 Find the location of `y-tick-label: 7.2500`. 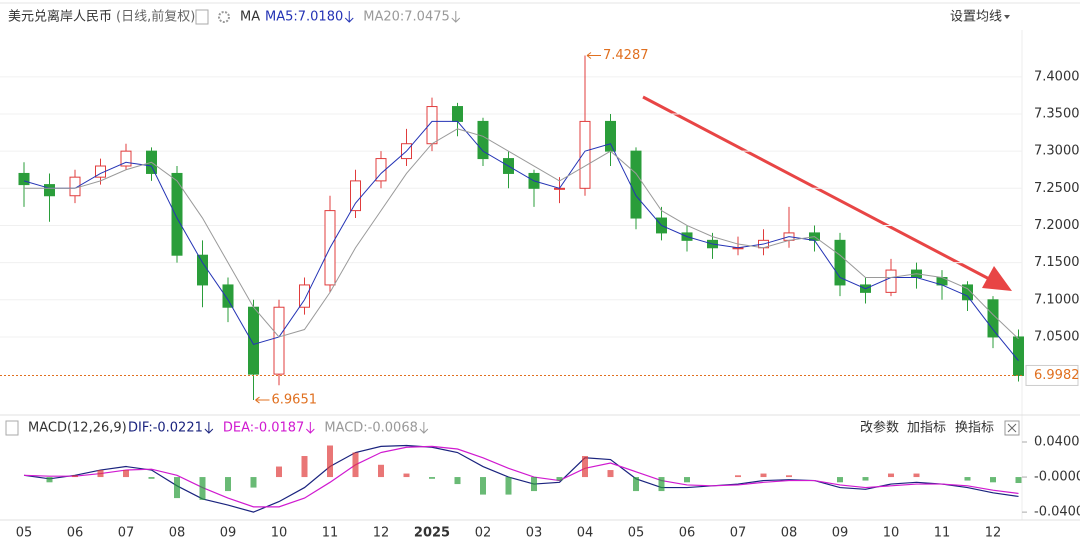

y-tick-label: 7.2500 is located at coordinates (1057, 188).